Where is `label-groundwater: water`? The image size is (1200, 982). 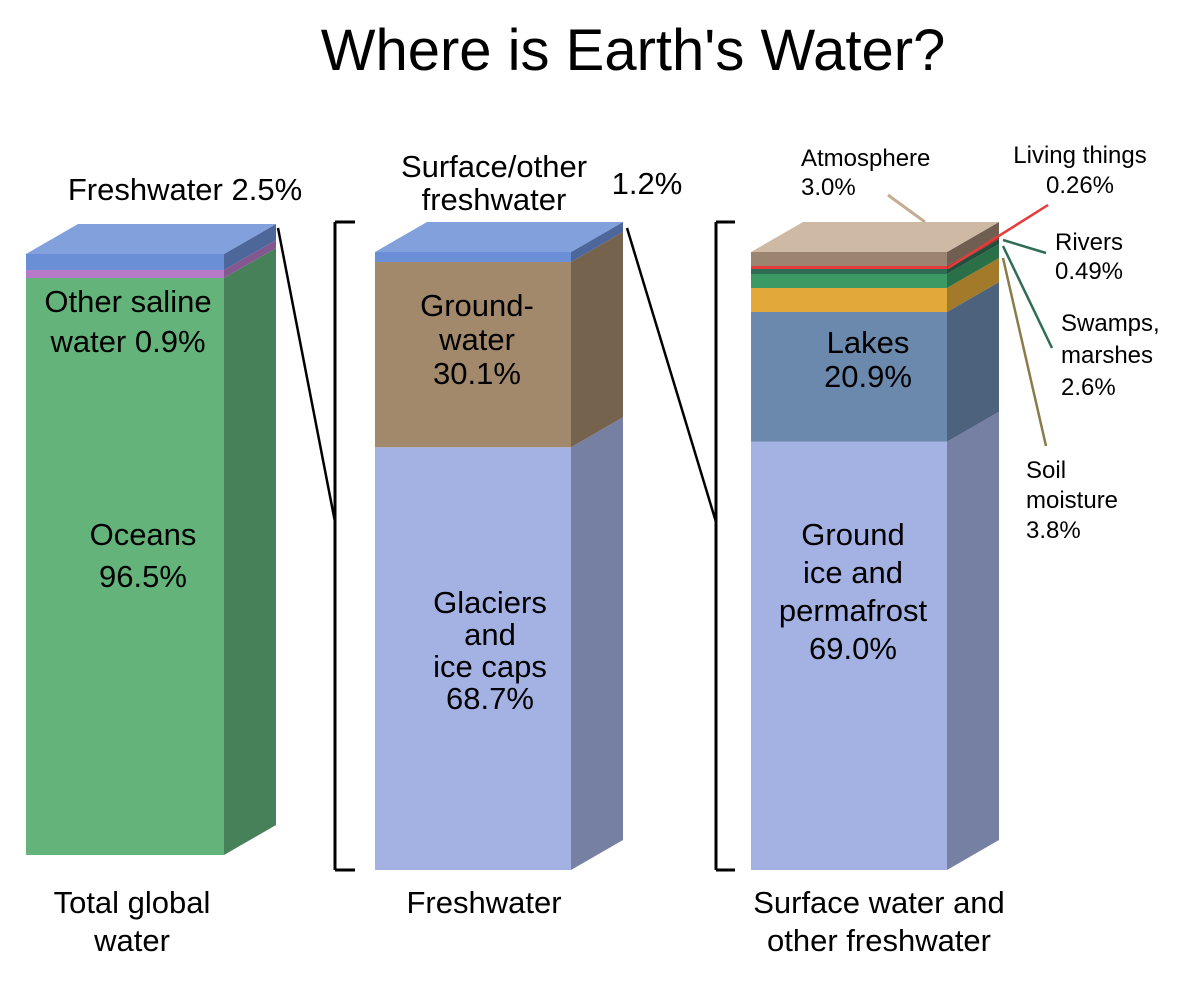 label-groundwater: water is located at coordinates (476, 339).